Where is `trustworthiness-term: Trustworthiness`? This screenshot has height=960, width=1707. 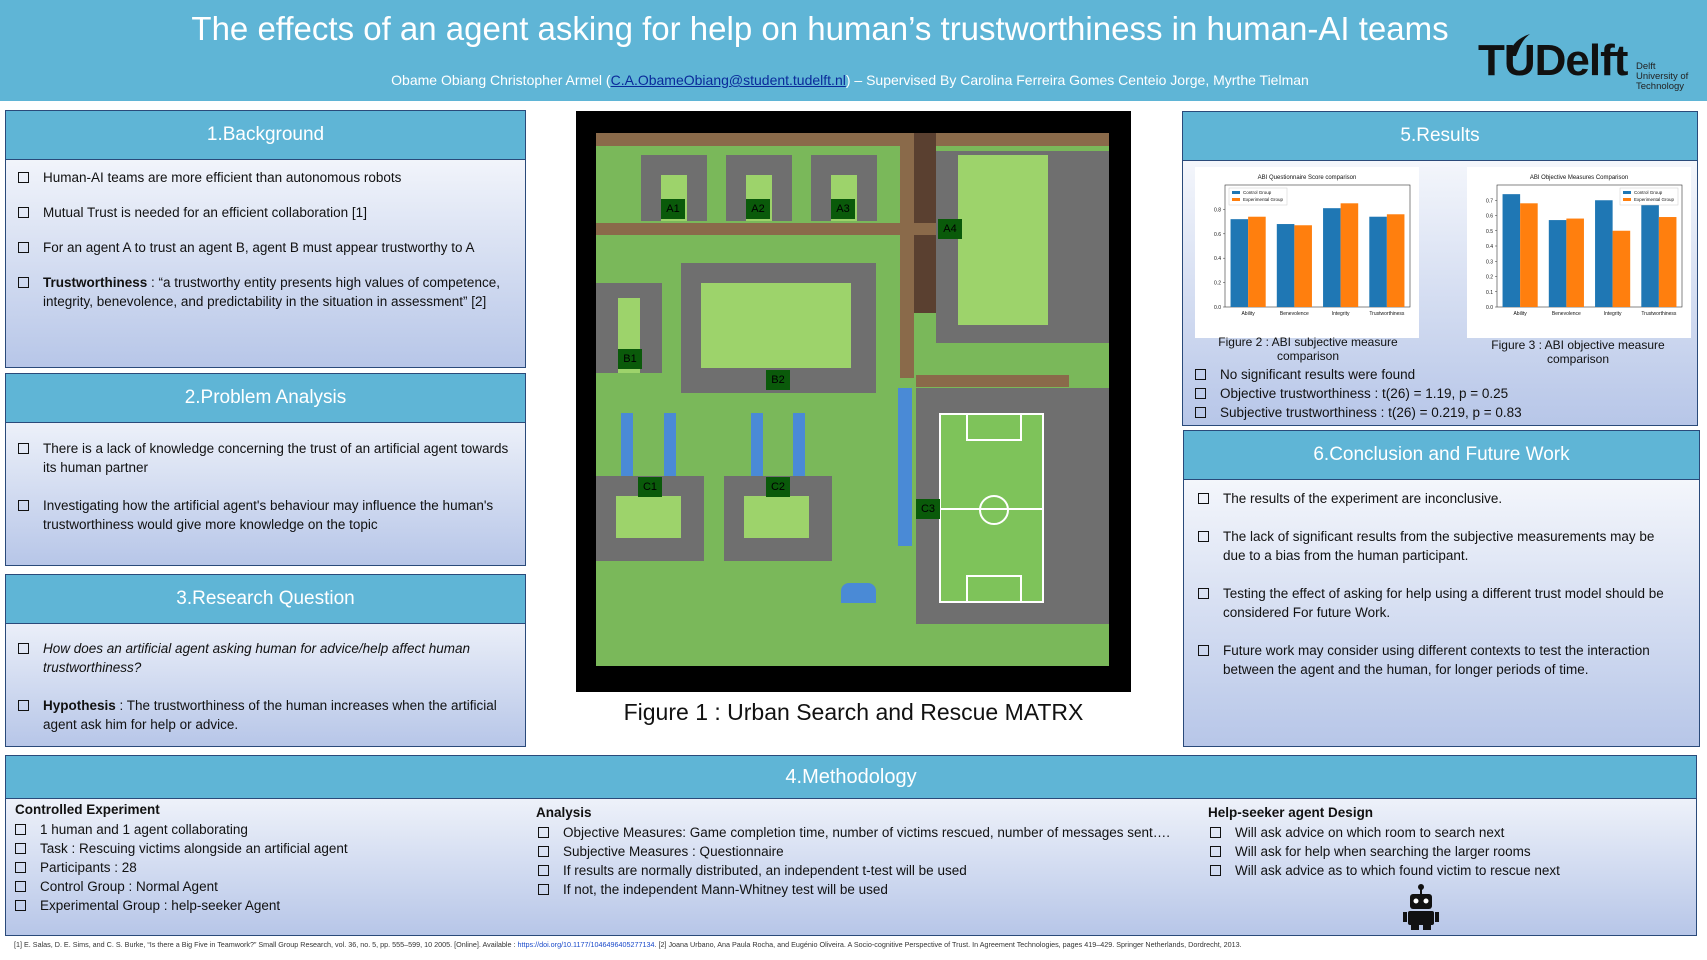 trustworthiness-term: Trustworthiness is located at coordinates (95, 282).